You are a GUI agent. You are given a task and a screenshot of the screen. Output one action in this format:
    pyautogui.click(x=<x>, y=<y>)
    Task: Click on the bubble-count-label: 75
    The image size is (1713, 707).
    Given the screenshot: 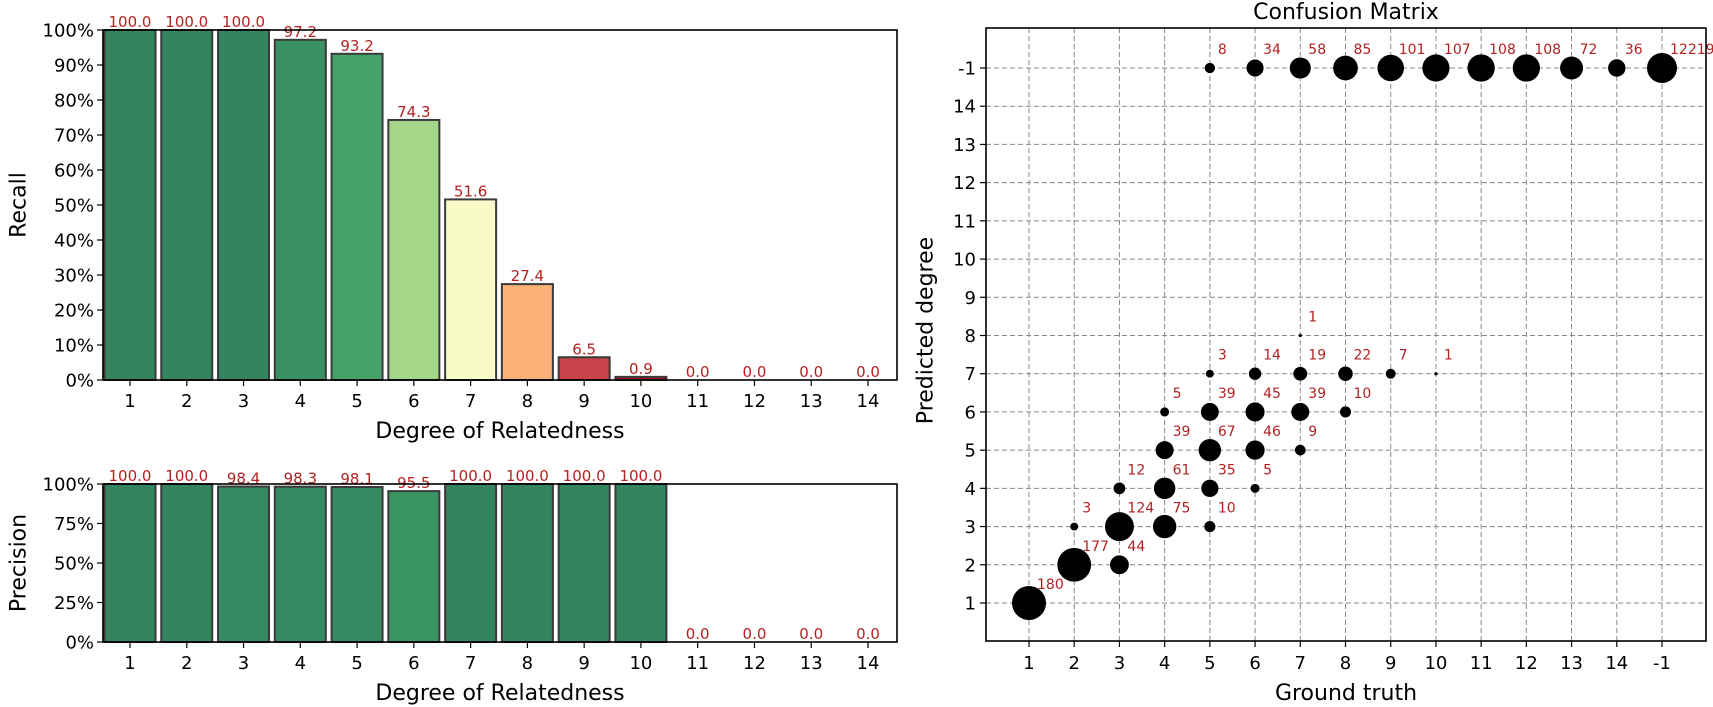 What is the action you would take?
    pyautogui.click(x=1182, y=509)
    